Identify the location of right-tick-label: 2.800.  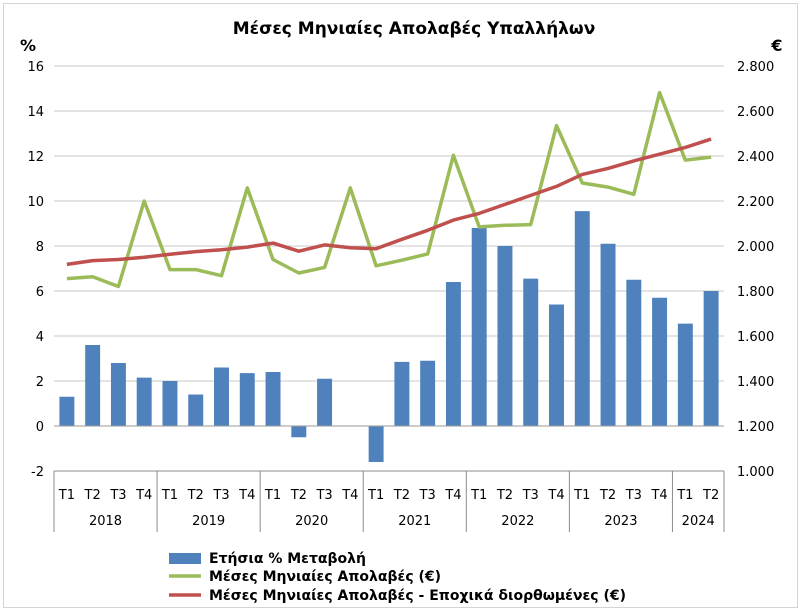
(755, 67).